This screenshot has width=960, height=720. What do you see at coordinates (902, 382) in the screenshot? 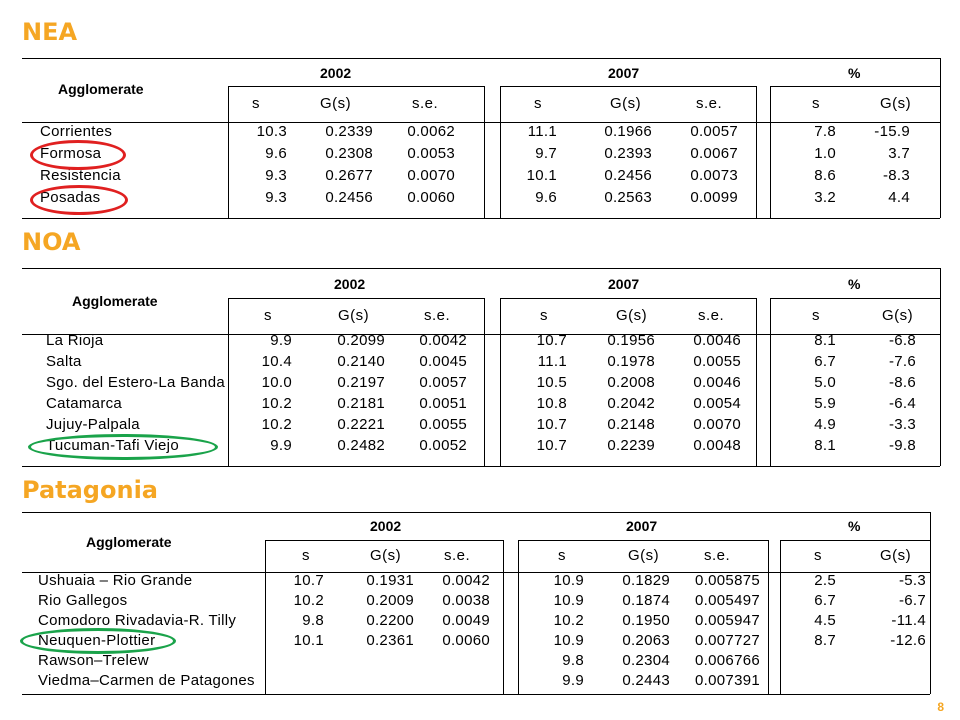
I see `cell-gs-pct: -8.6` at bounding box center [902, 382].